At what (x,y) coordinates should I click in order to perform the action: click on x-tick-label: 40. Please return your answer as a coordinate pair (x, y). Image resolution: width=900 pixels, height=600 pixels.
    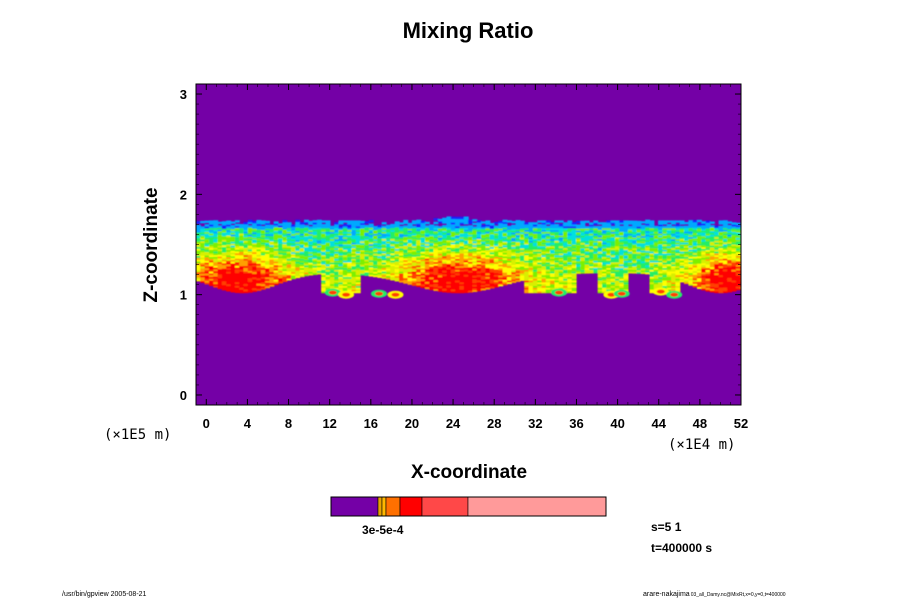
    Looking at the image, I should click on (617, 423).